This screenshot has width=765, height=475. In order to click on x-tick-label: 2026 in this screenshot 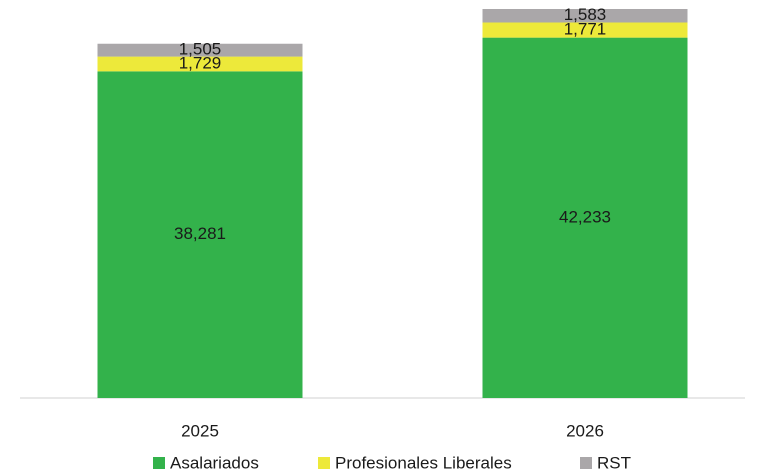, I will do `click(585, 430)`.